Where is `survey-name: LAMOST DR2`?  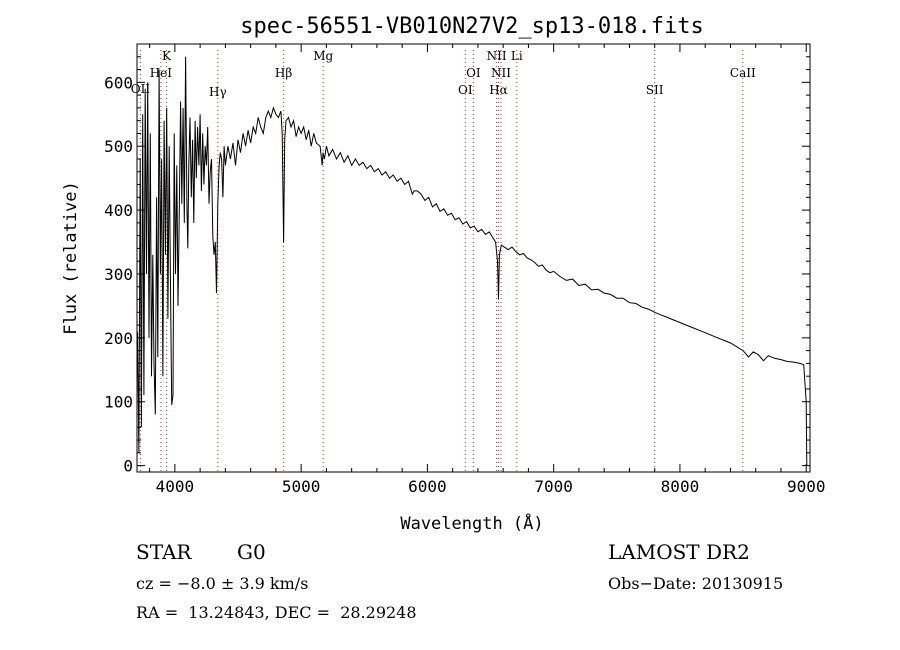 survey-name: LAMOST DR2 is located at coordinates (679, 552).